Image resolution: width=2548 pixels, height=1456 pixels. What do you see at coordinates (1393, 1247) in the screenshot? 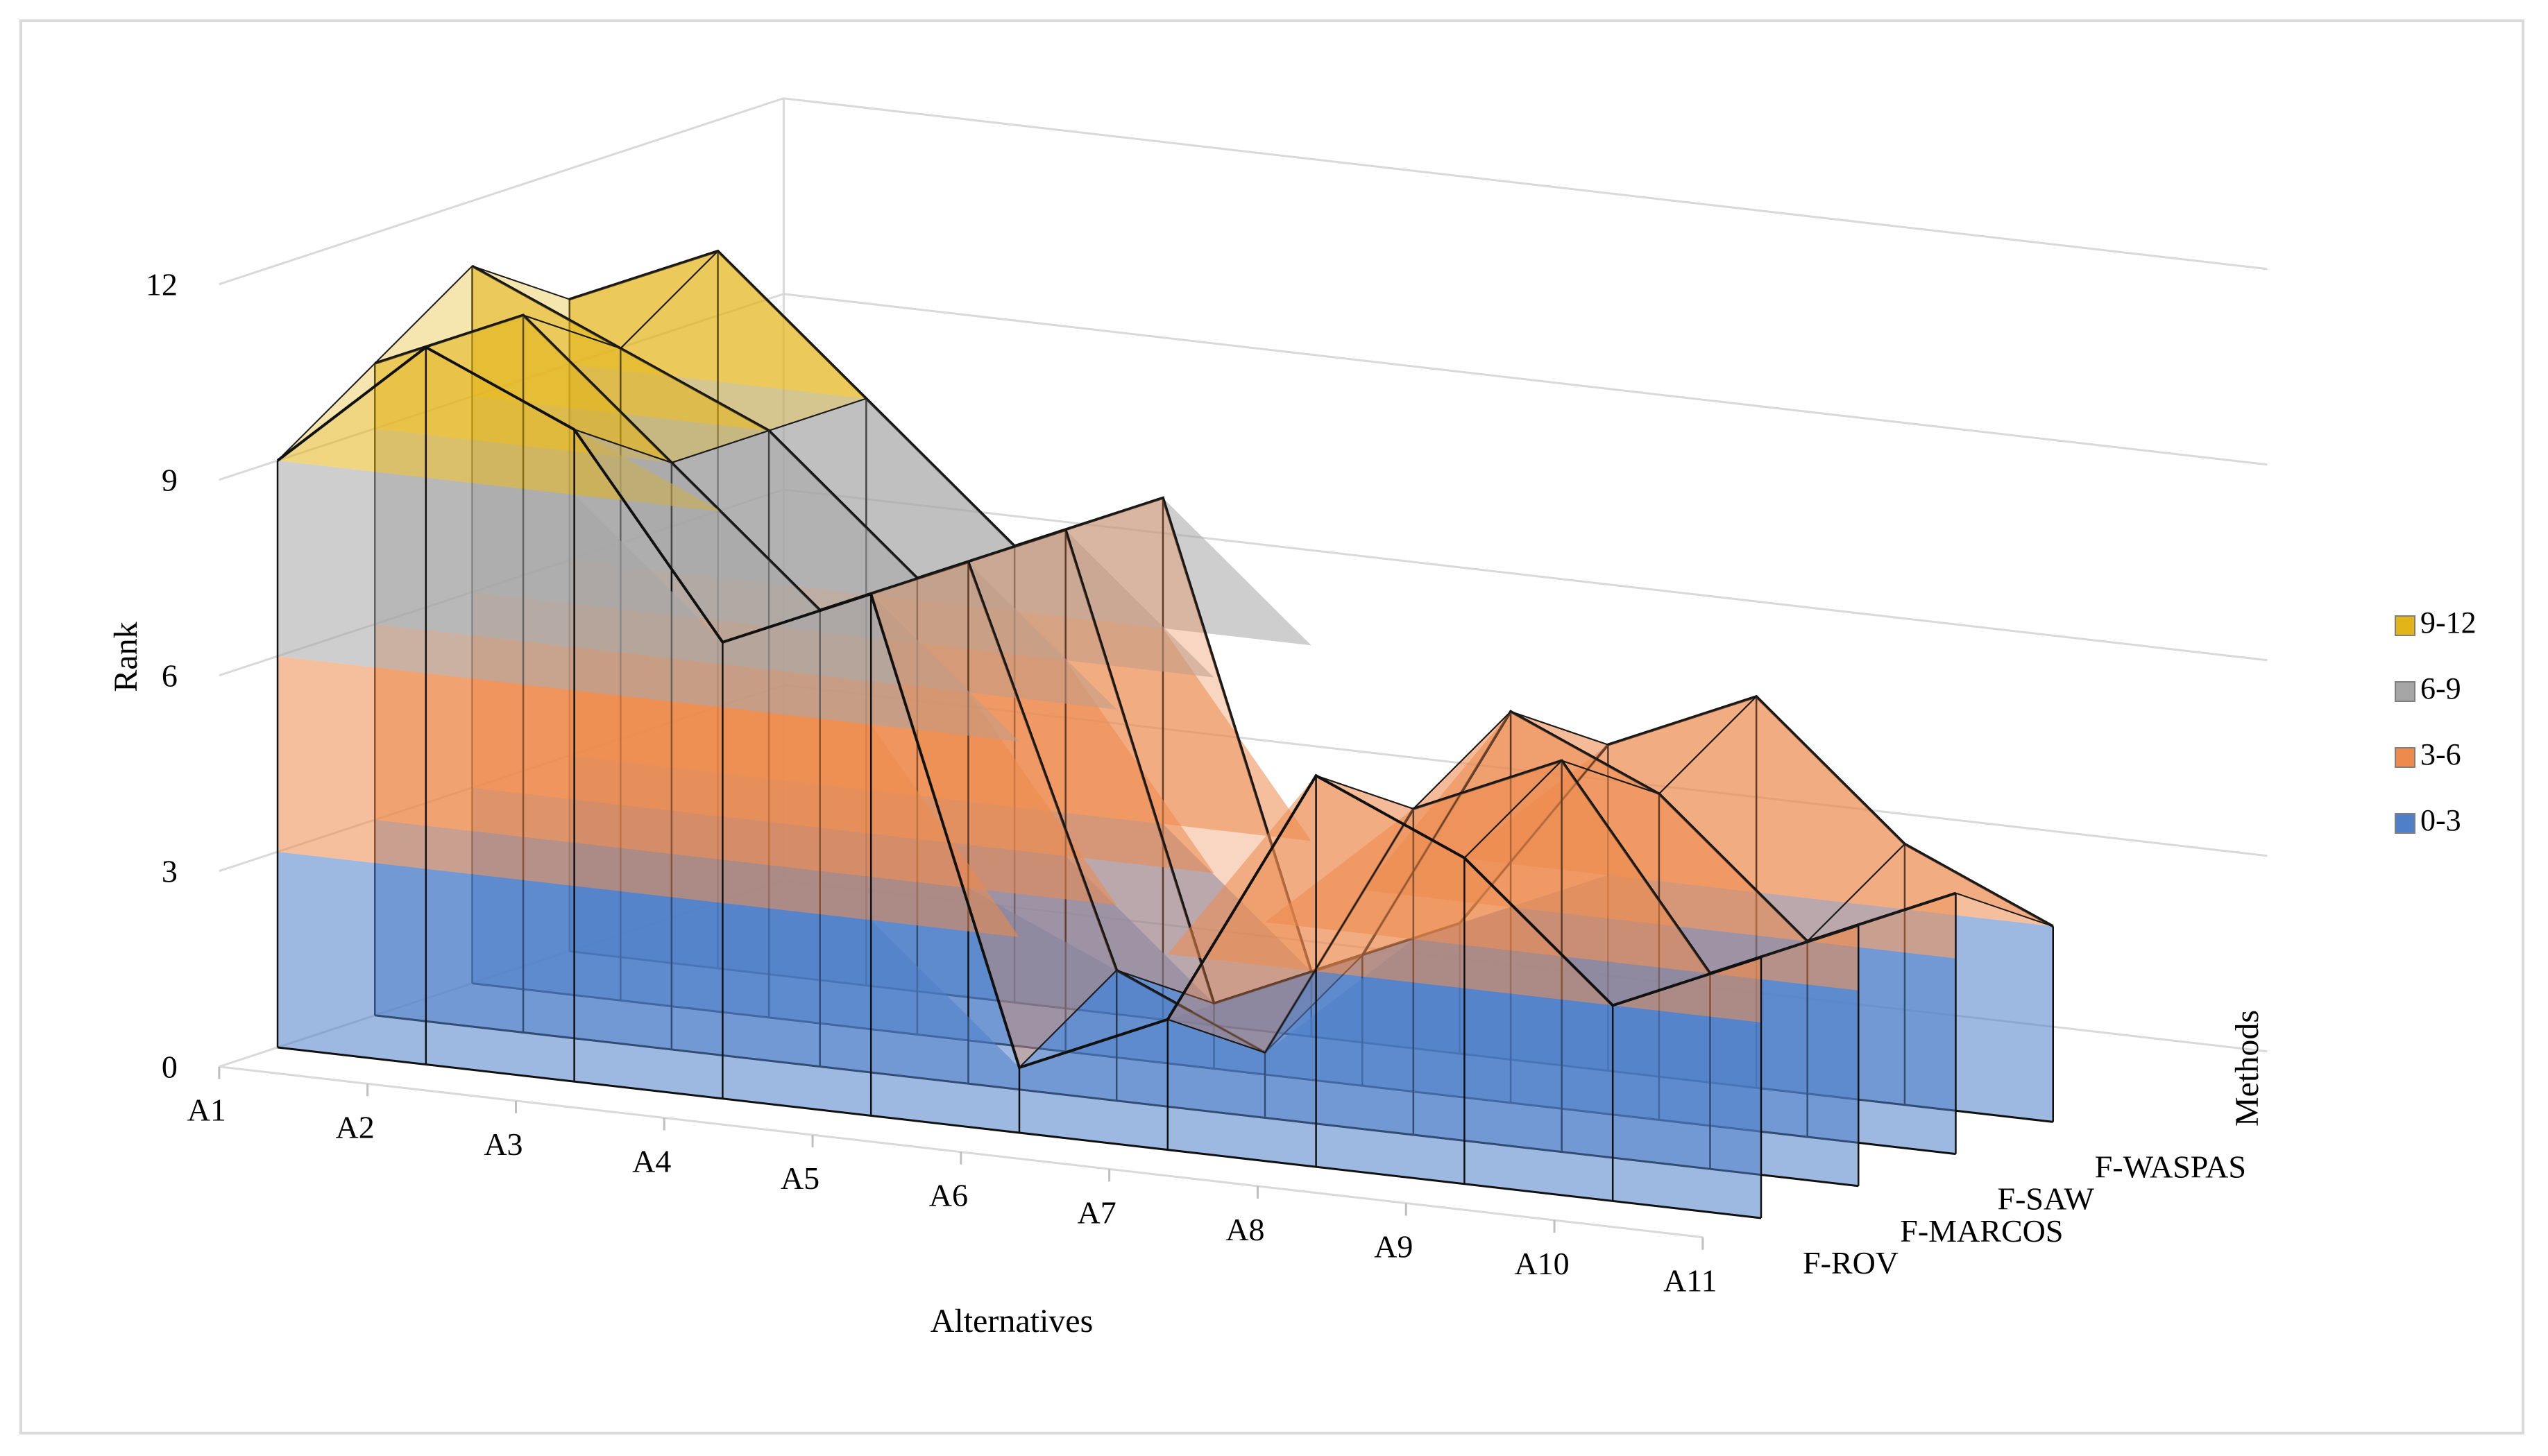
I see `x-tick-label: A9` at bounding box center [1393, 1247].